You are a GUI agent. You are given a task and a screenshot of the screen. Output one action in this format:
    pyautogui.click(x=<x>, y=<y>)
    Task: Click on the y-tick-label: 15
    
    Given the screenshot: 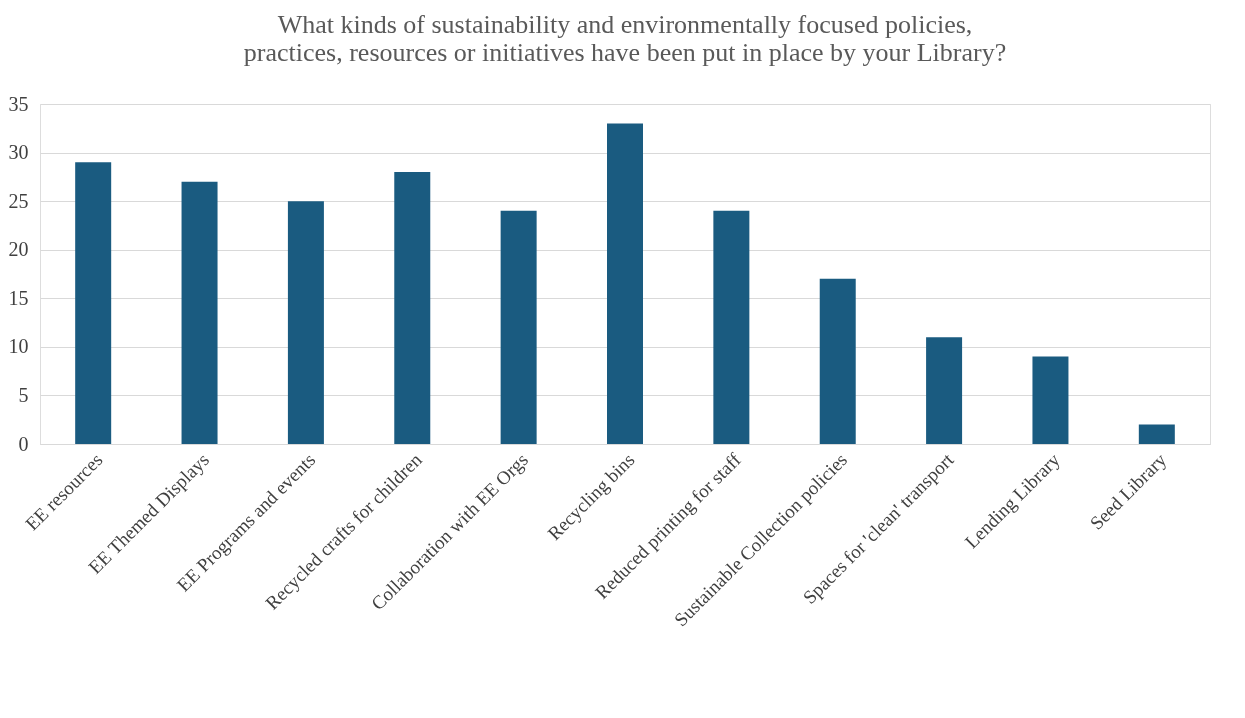 What is the action you would take?
    pyautogui.click(x=18, y=297)
    